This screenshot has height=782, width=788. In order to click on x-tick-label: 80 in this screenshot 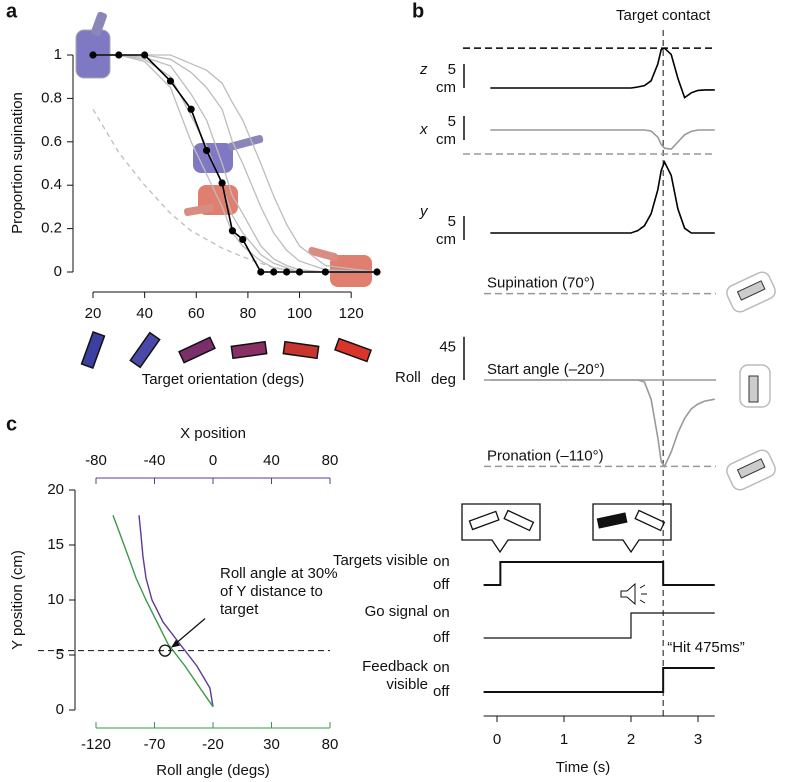, I will do `click(248, 313)`.